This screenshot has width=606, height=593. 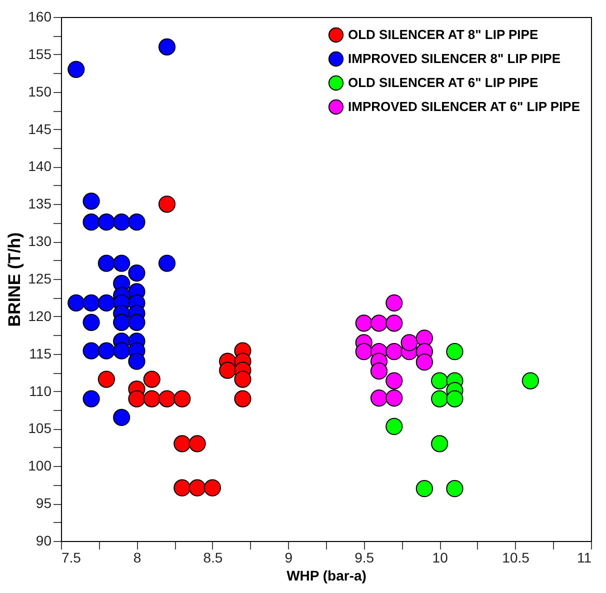 What do you see at coordinates (584, 558) in the screenshot?
I see `x-tick-label: 11` at bounding box center [584, 558].